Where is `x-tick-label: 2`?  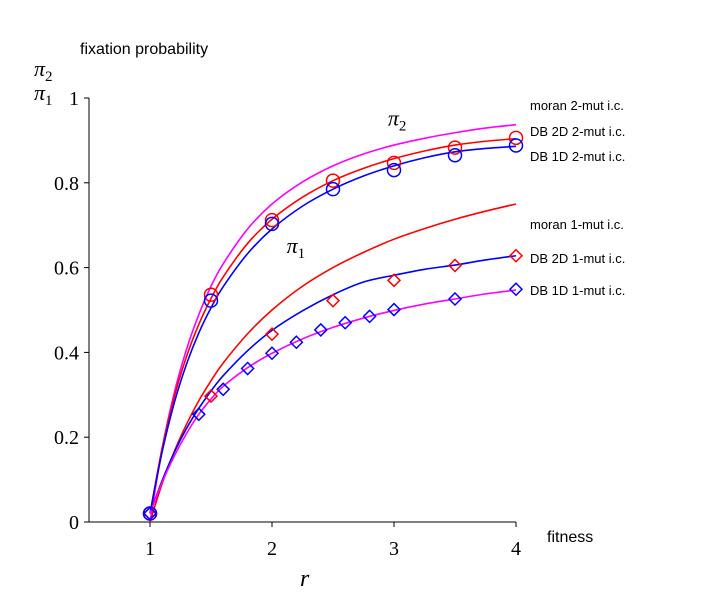
x-tick-label: 2 is located at coordinates (272, 549).